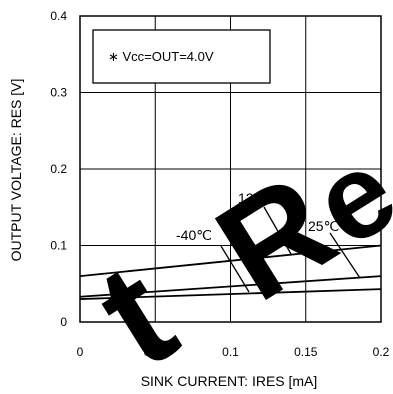 This screenshot has width=393, height=394. I want to click on curve-label-25: 25℃, so click(323, 226).